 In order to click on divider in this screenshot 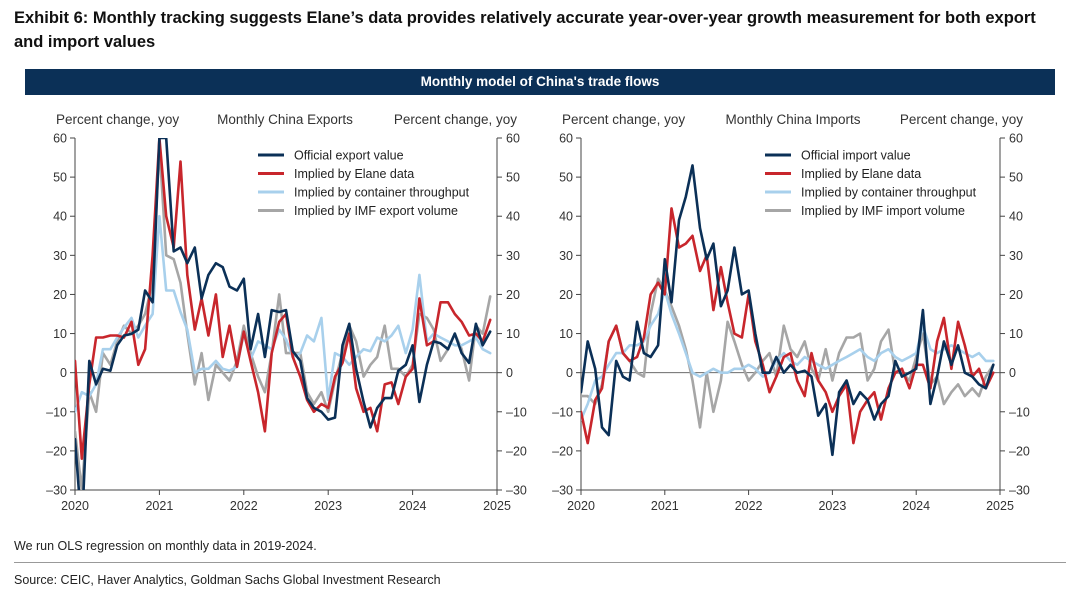, I will do `click(540, 562)`.